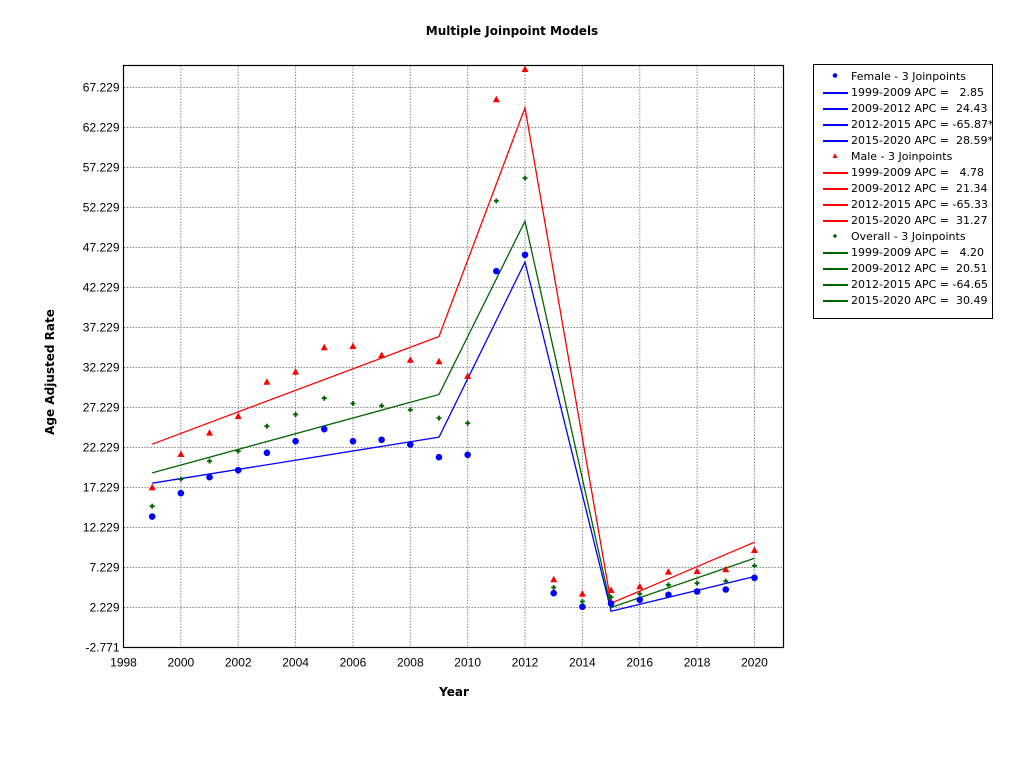  What do you see at coordinates (101, 288) in the screenshot?
I see `y-tick-label: 42.229` at bounding box center [101, 288].